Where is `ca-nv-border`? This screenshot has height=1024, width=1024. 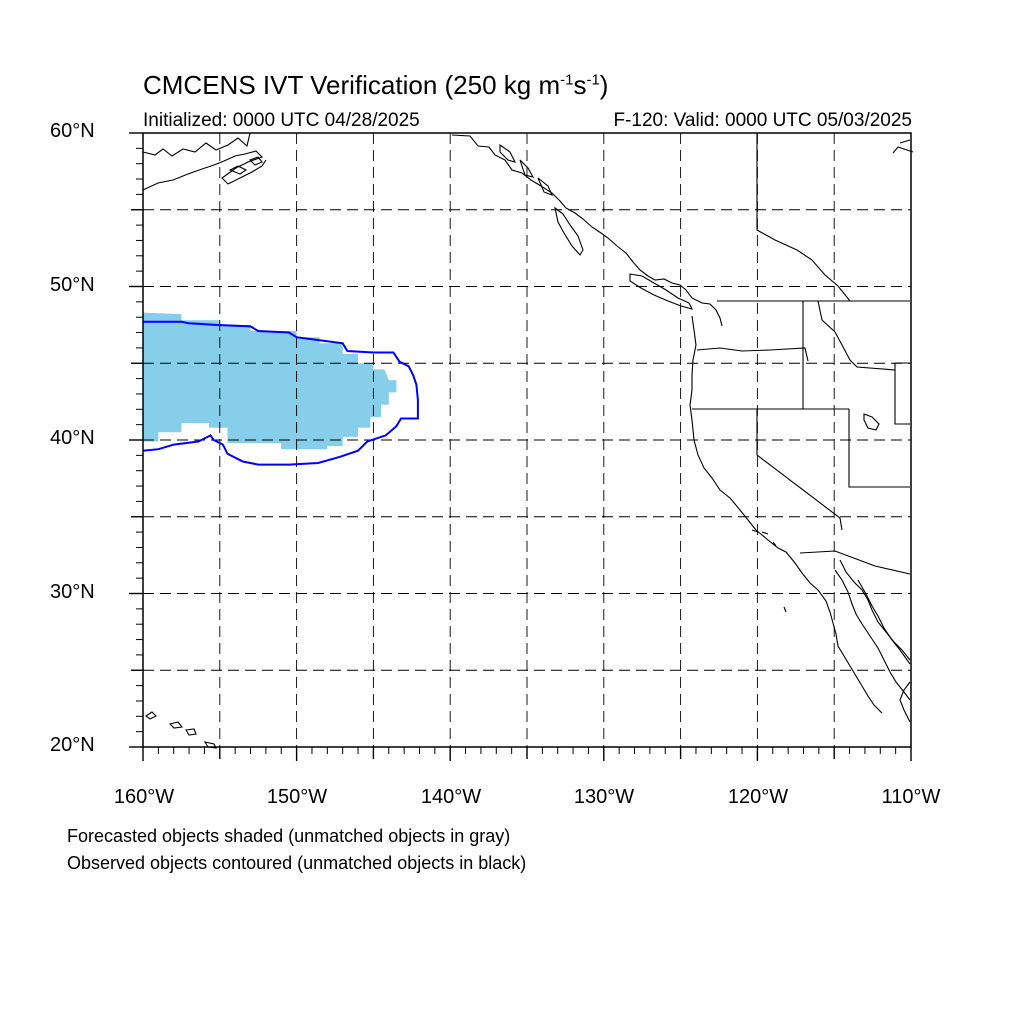 ca-nv-border is located at coordinates (799, 470).